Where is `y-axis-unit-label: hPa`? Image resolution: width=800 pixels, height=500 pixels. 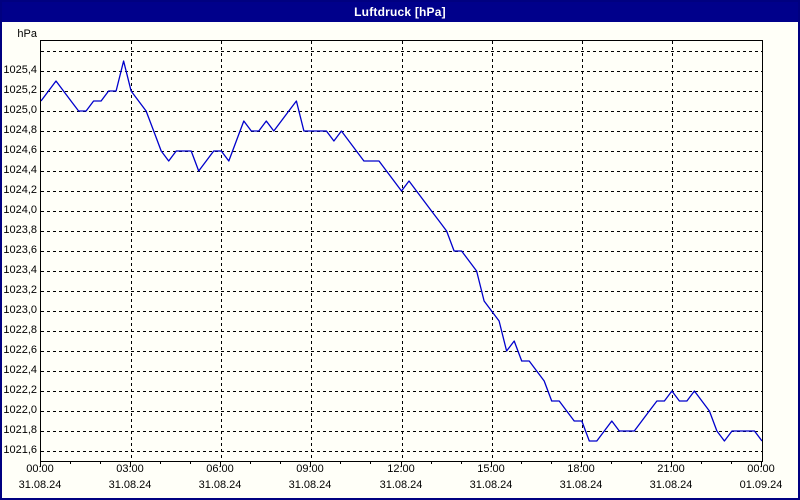 y-axis-unit-label: hPa is located at coordinates (27, 34).